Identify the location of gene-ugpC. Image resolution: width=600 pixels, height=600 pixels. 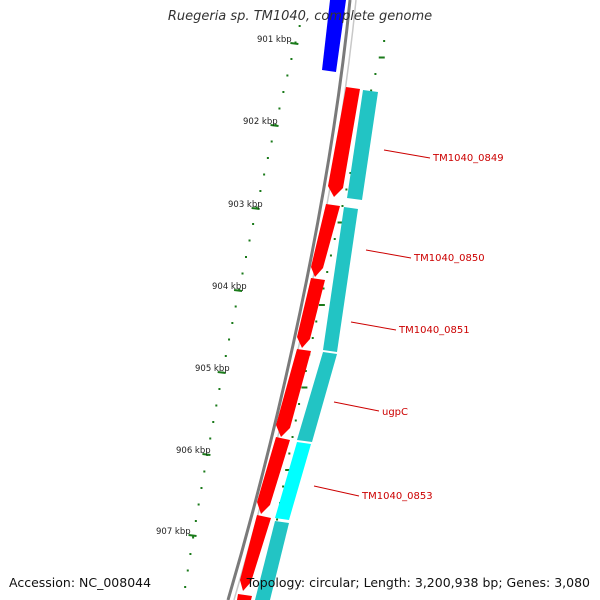
(293, 393).